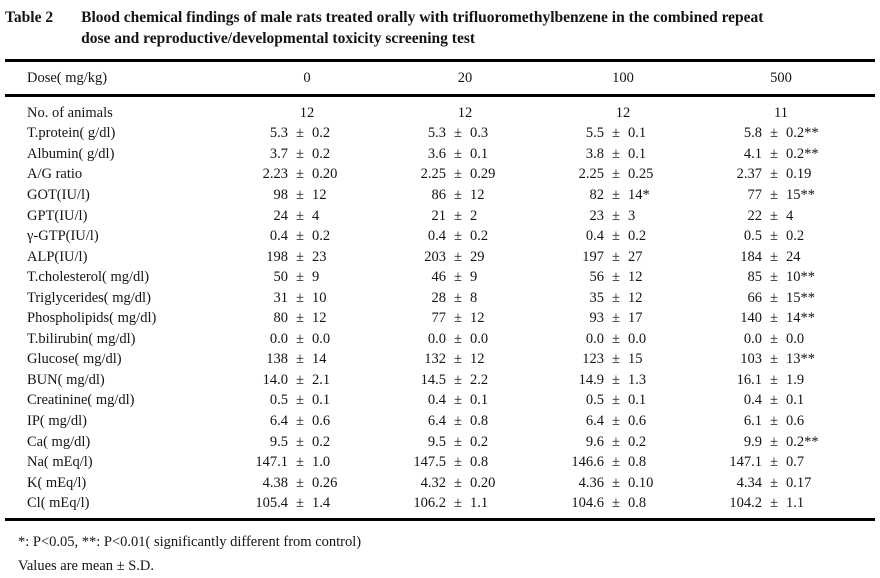 The image size is (880, 578). I want to click on mean-value: 2.25, so click(433, 174).